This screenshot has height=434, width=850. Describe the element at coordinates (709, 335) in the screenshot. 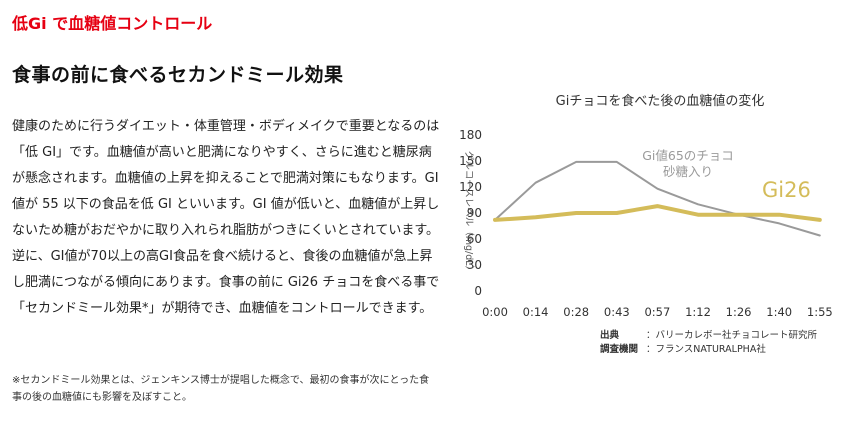

I see `source-line-origin: 出典 ：バリーカレボー社チョコレート研究所` at that location.